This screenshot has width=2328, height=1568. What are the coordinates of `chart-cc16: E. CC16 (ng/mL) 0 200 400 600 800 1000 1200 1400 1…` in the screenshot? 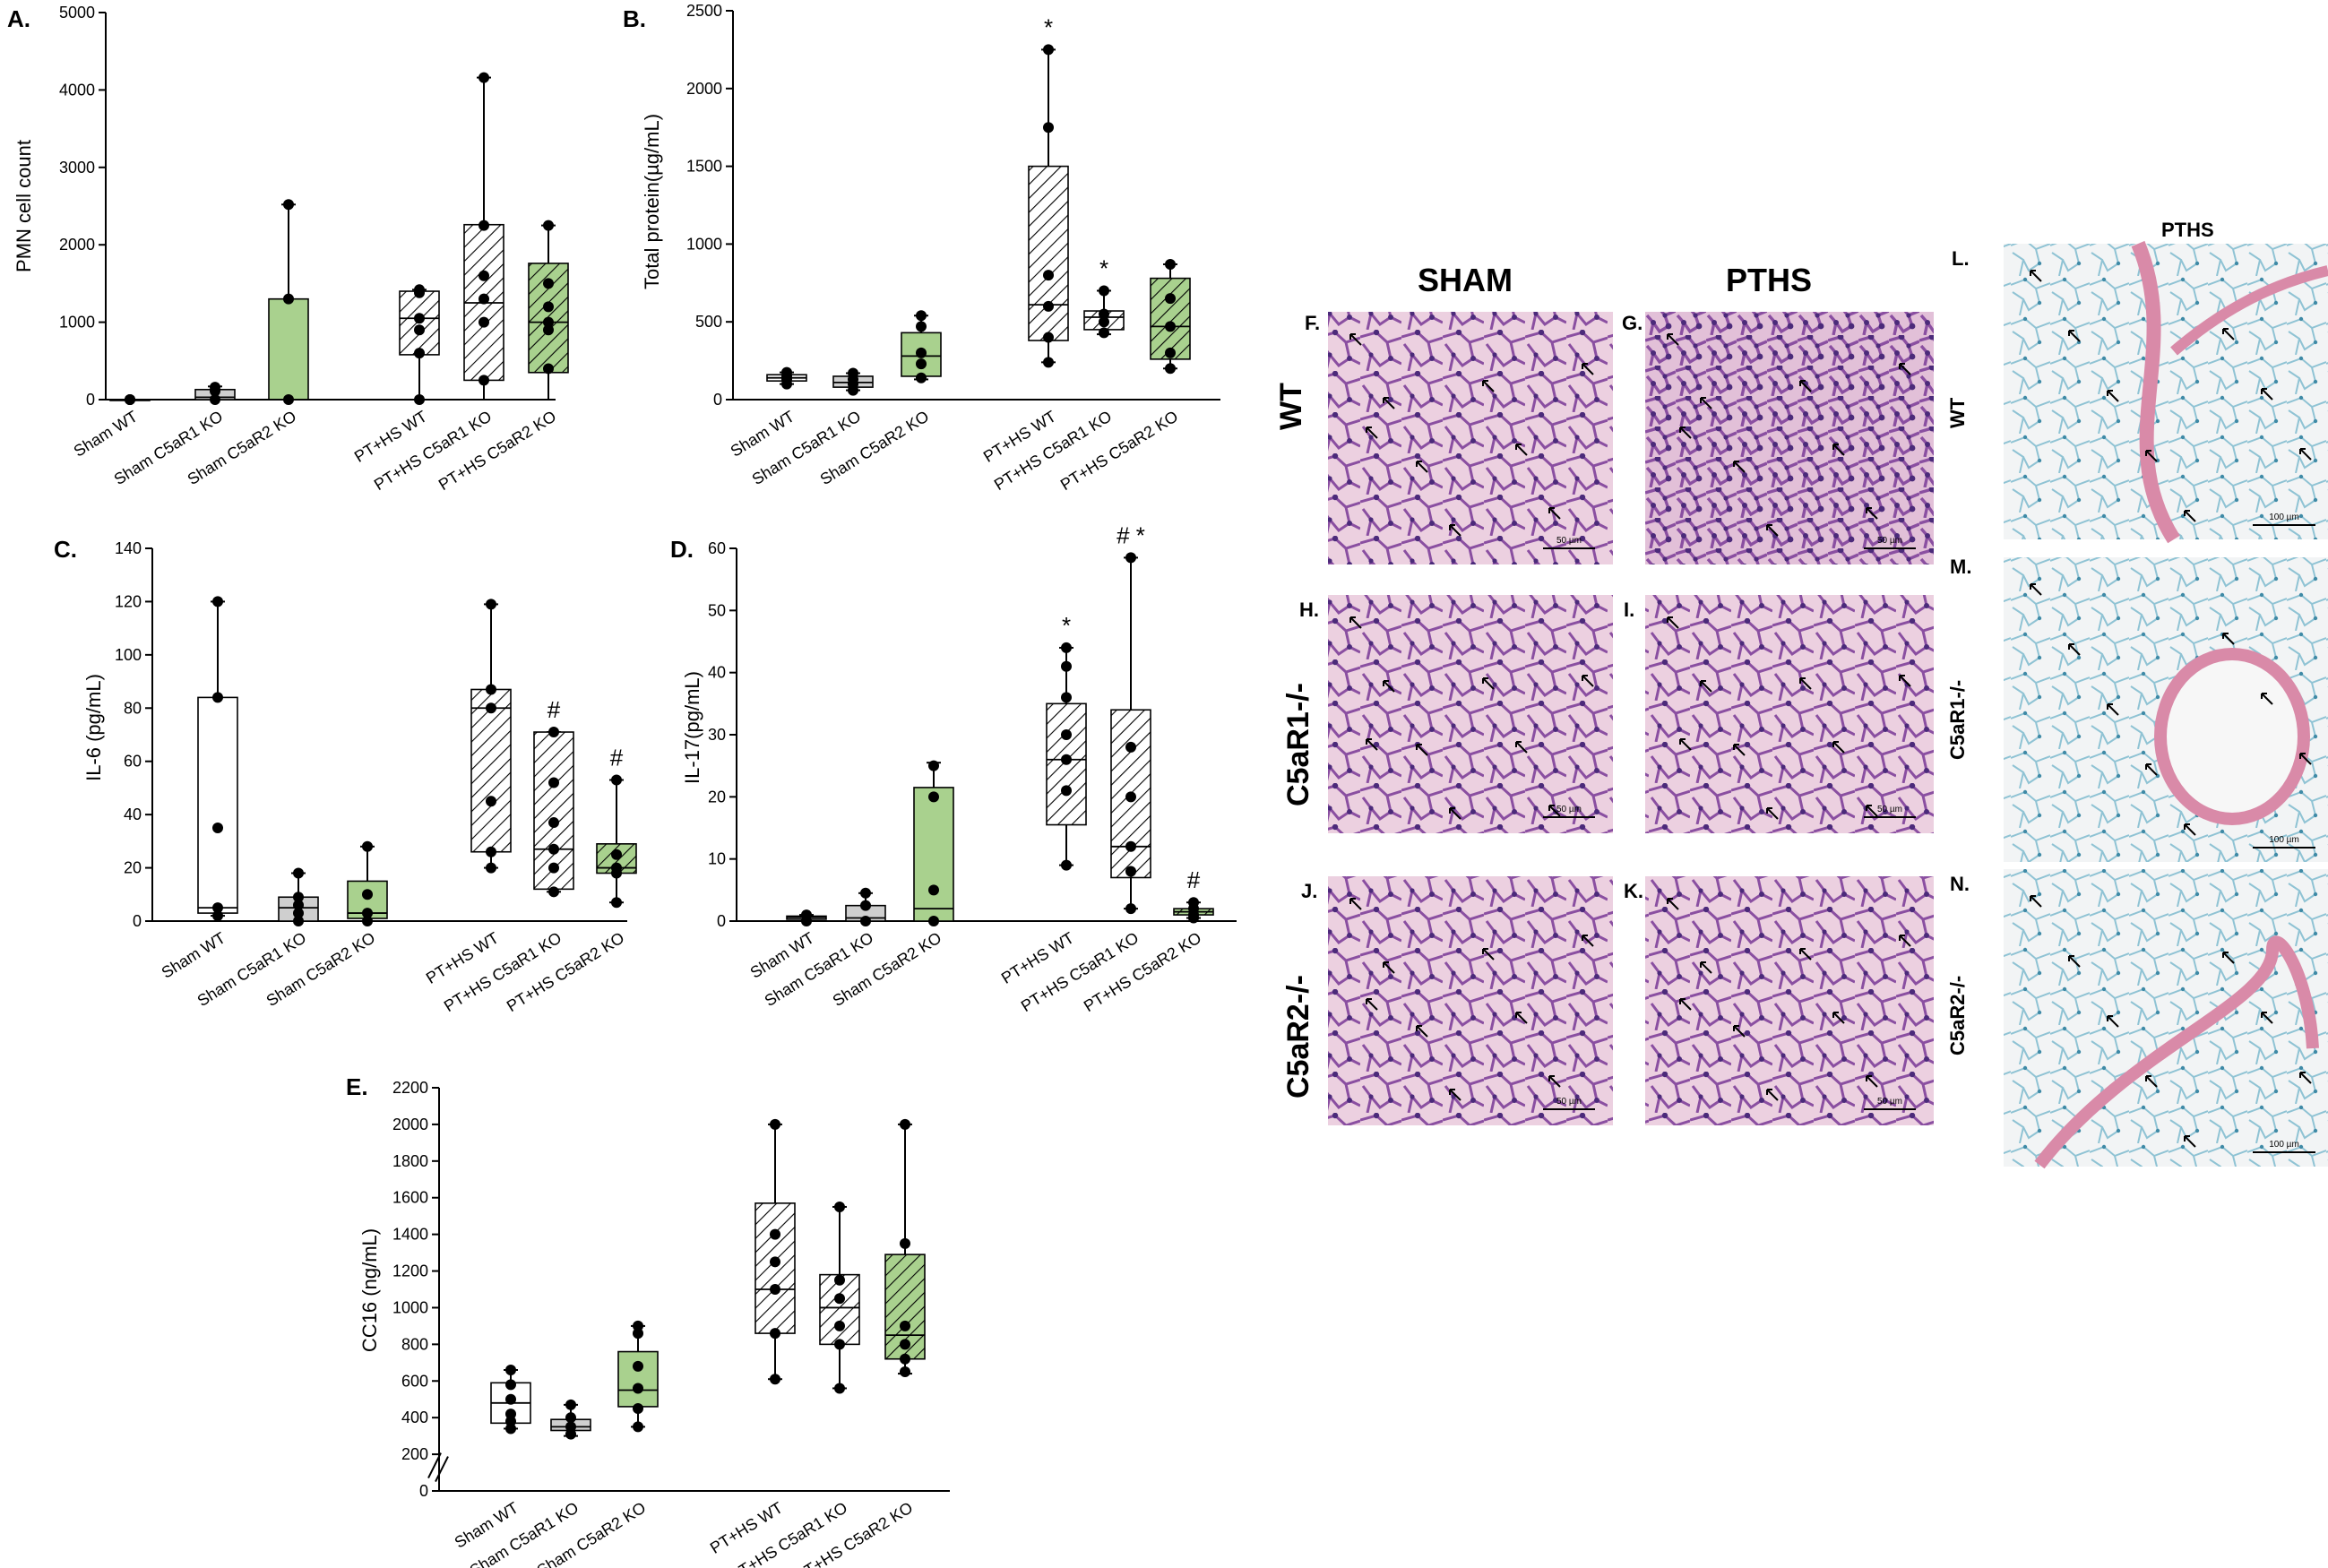 It's located at (648, 1321).